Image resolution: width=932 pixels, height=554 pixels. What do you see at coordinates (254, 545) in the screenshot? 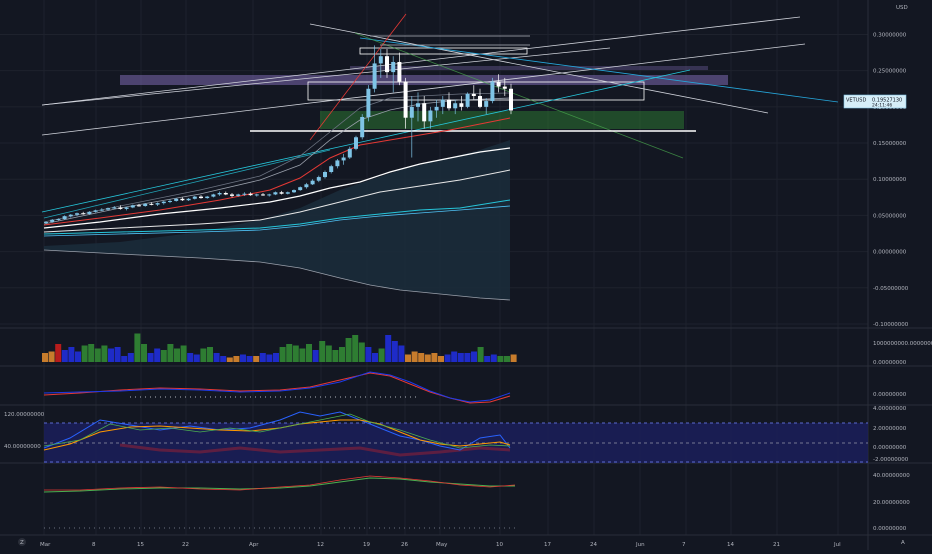
I see `time-tick-label: Apr` at bounding box center [254, 545].